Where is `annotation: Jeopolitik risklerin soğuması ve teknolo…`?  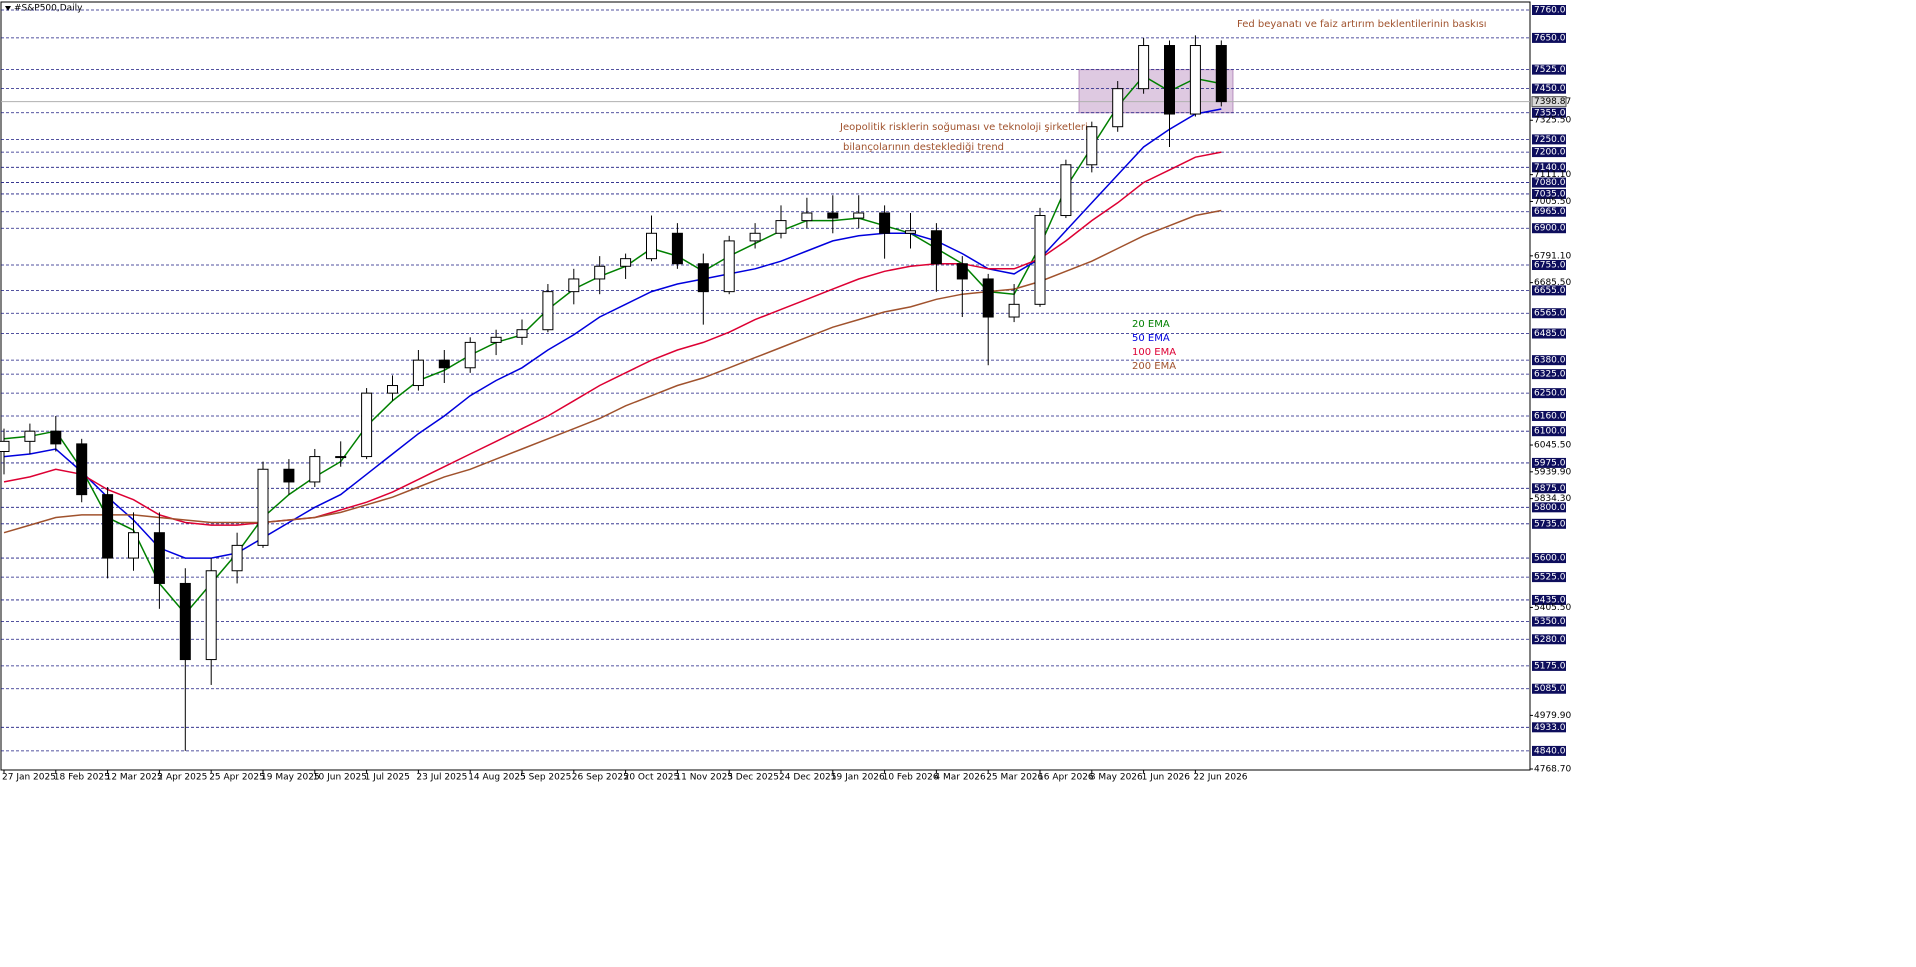
annotation: Jeopolitik risklerin soğuması ve teknolo… is located at coordinates (963, 127).